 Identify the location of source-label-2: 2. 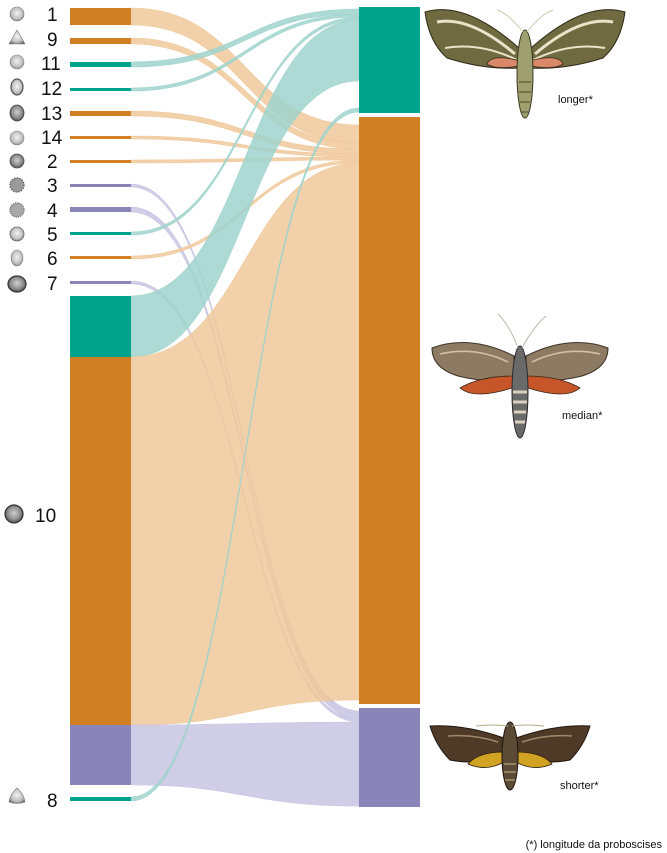
(52, 162).